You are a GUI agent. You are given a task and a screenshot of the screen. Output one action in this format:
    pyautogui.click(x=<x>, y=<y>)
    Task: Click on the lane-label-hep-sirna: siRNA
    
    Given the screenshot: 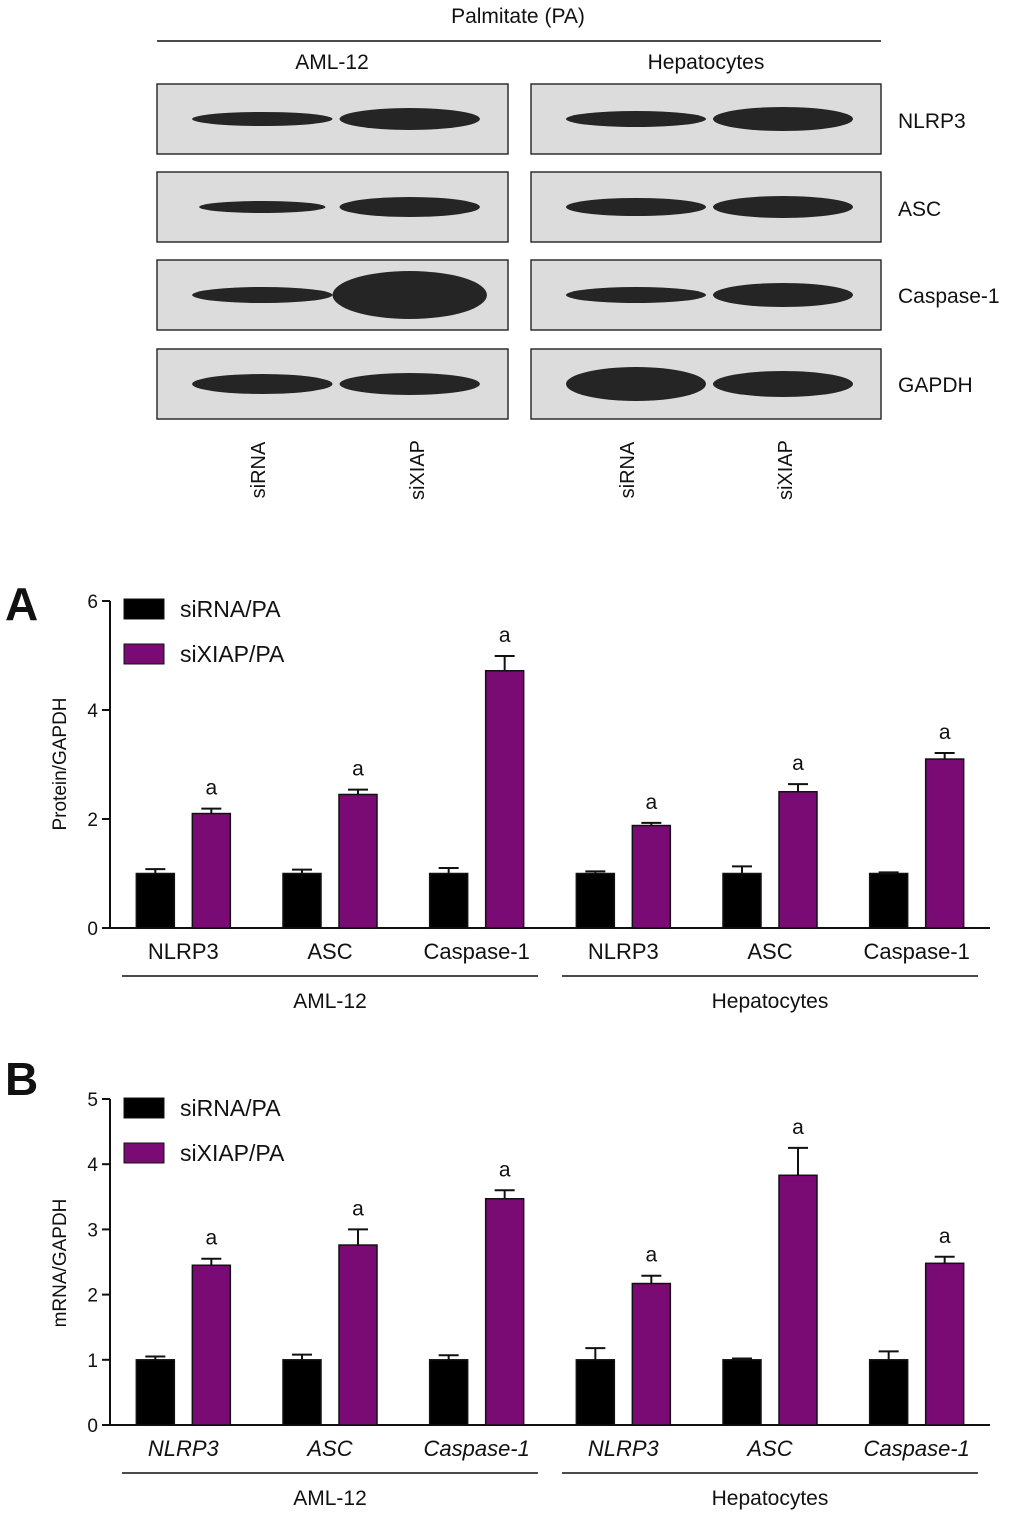 What is the action you would take?
    pyautogui.click(x=628, y=469)
    